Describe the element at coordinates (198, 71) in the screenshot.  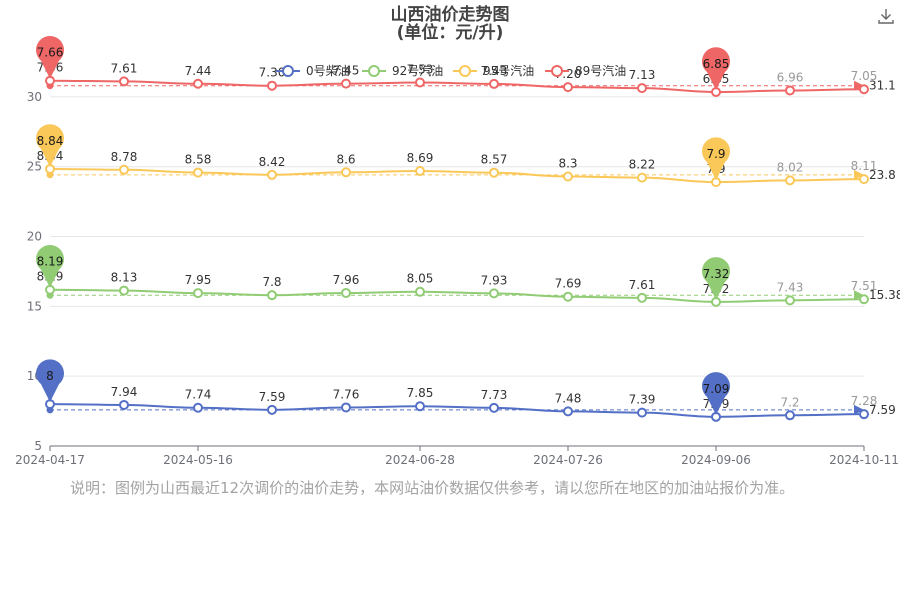
I see `data-label: 7.44` at that location.